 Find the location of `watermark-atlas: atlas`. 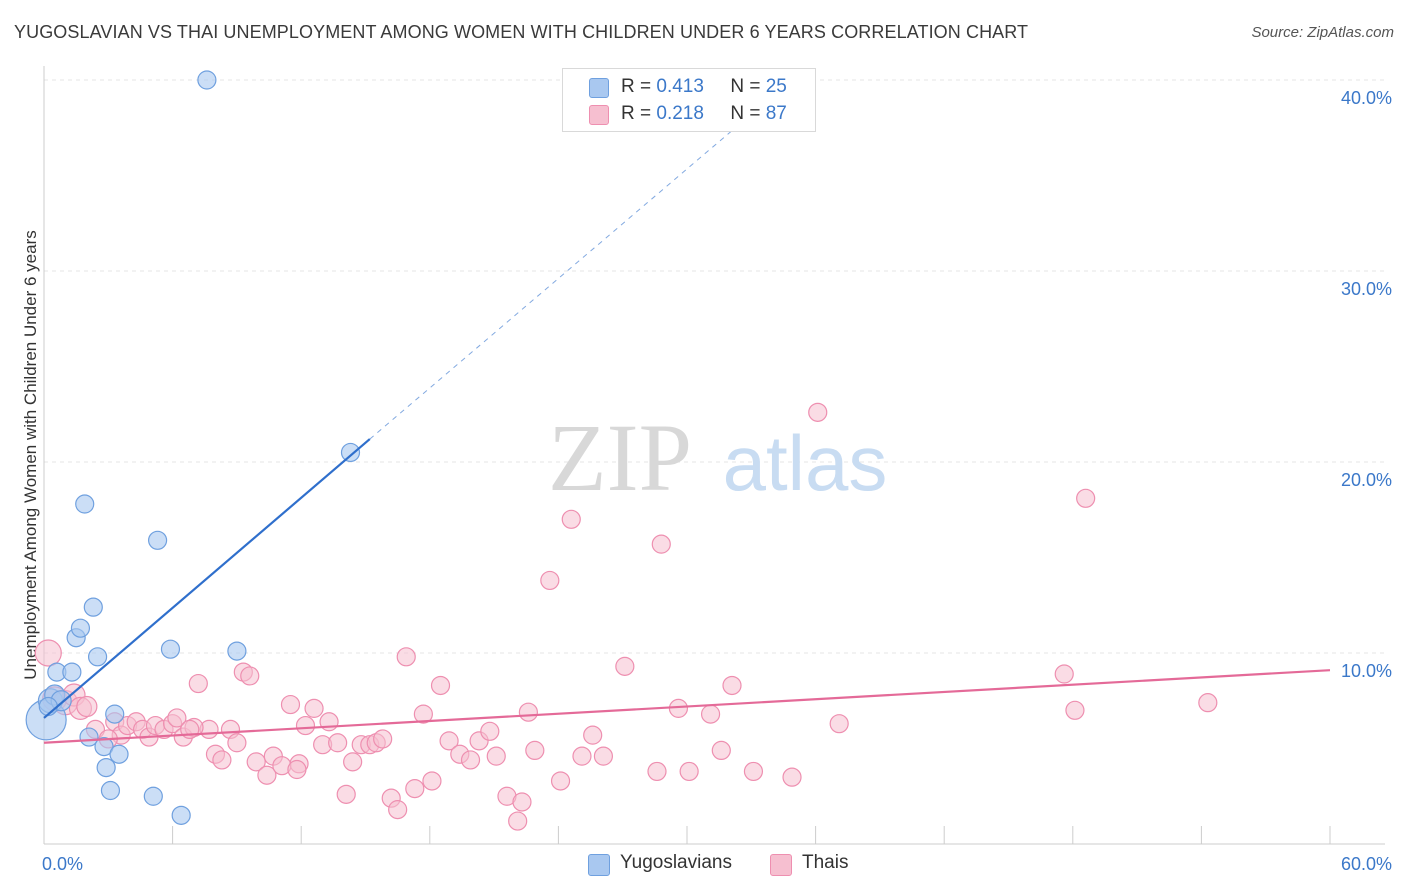

watermark-atlas: atlas is located at coordinates (805, 463).